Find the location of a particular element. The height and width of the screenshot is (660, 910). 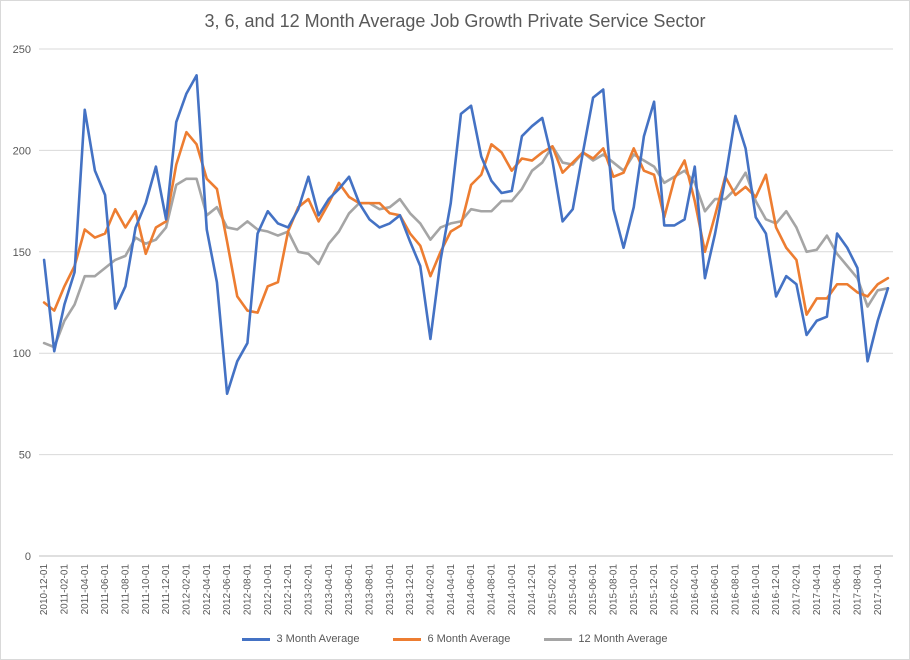

legend-item: 3 Month Average is located at coordinates (300, 639).